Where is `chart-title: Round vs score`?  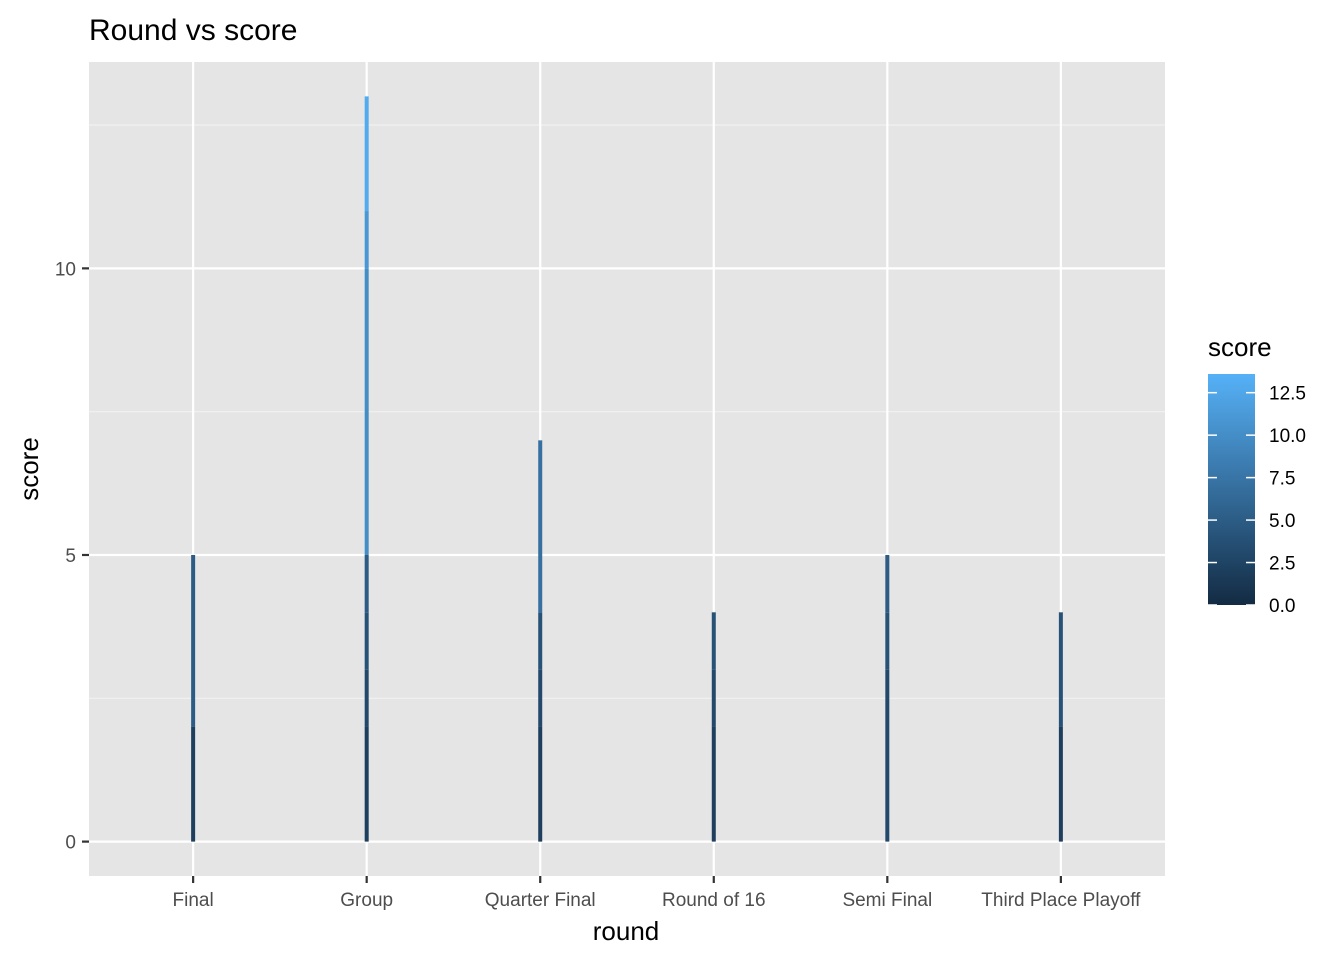
chart-title: Round vs score is located at coordinates (193, 30).